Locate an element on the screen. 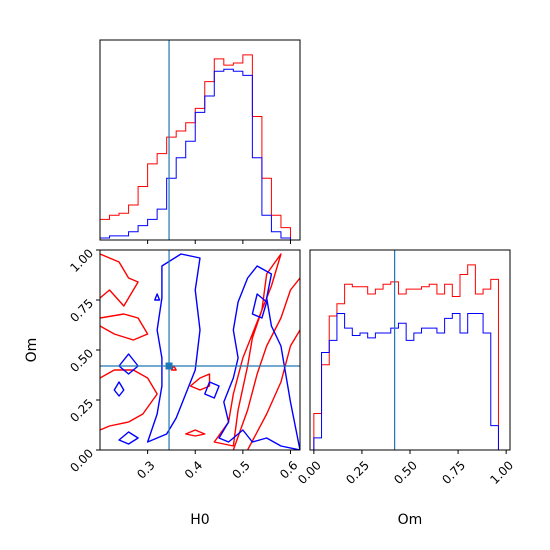 The height and width of the screenshot is (550, 550). om-x-tick-label: 0.00 is located at coordinates (309, 472).